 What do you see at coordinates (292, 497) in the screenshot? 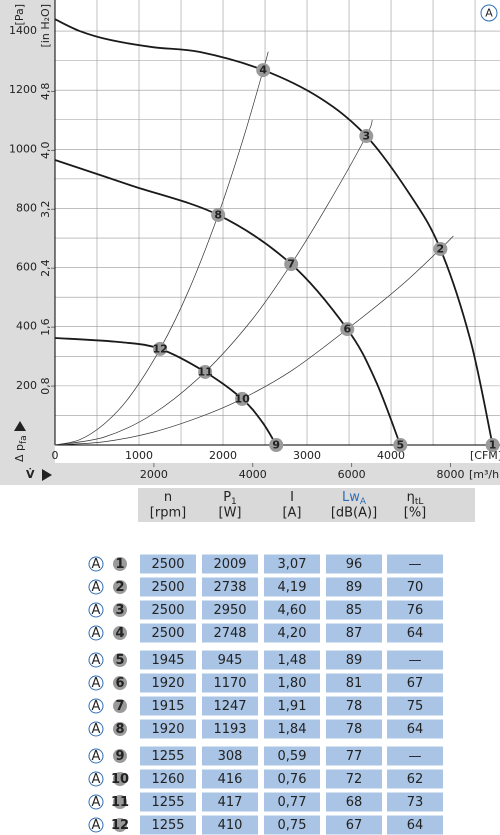
I see `header-title: I` at bounding box center [292, 497].